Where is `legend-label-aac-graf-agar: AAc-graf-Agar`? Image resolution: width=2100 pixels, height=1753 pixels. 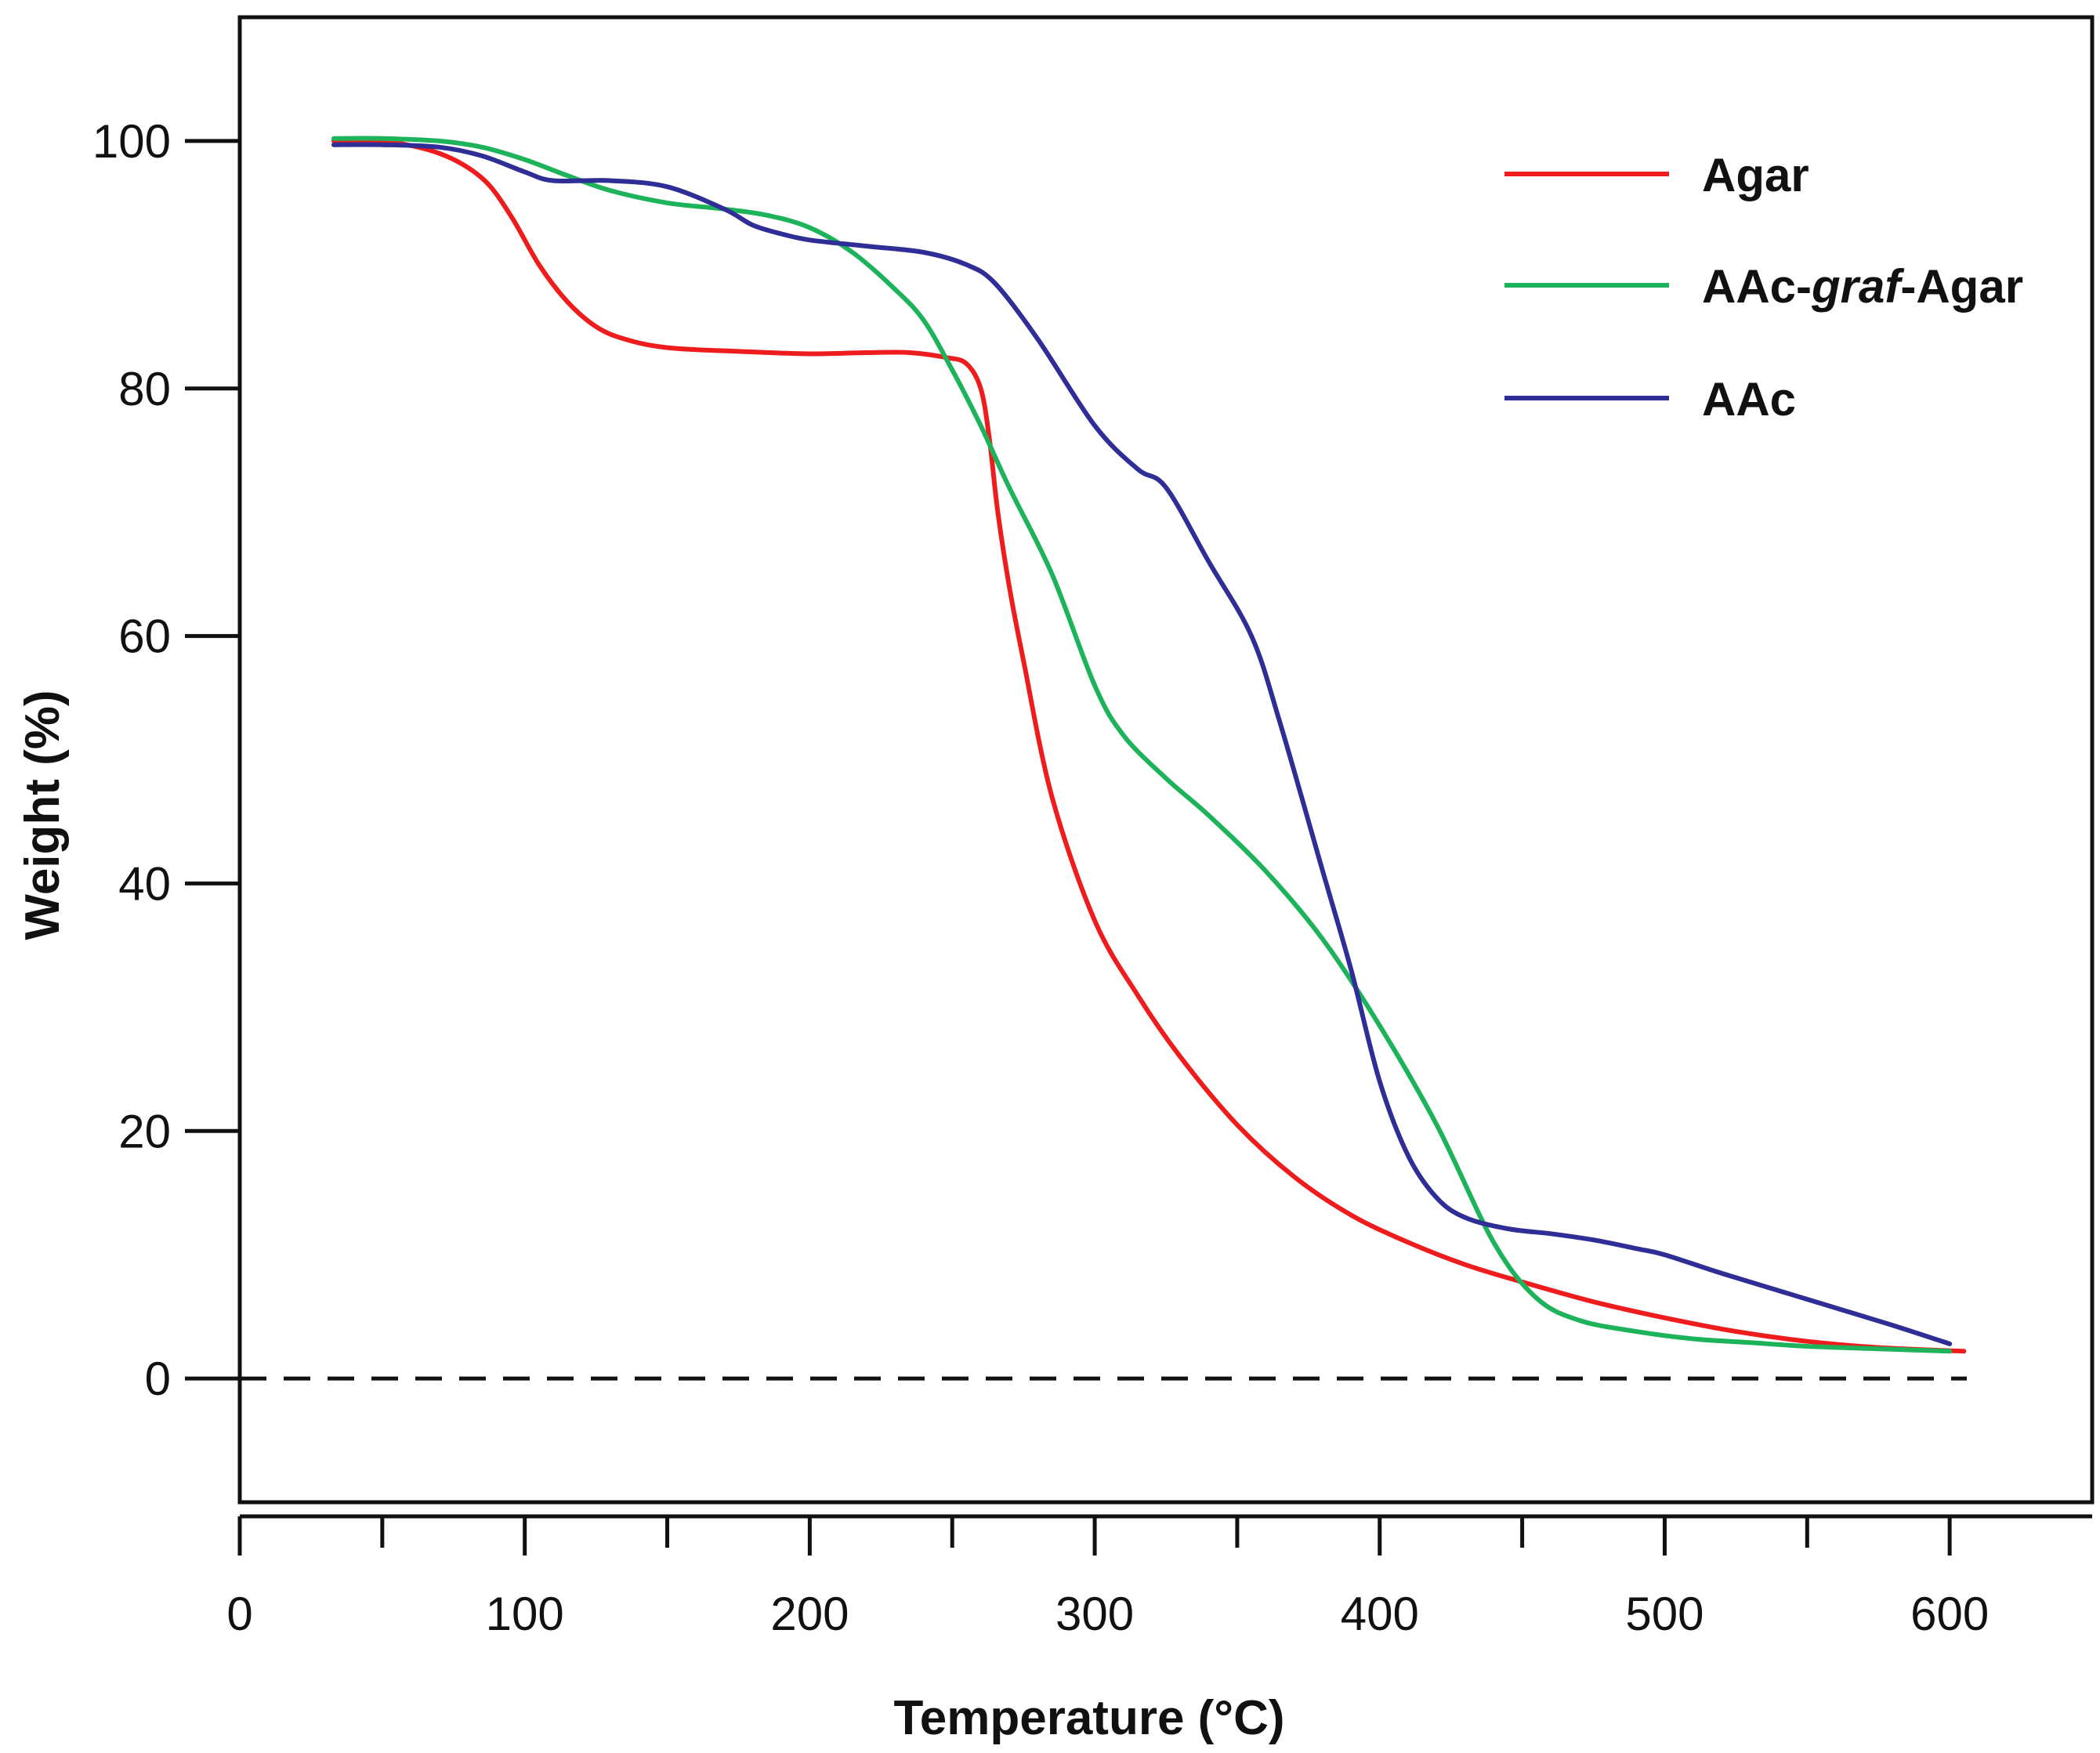
legend-label-aac-graf-agar: AAc-graf-Agar is located at coordinates (1863, 286).